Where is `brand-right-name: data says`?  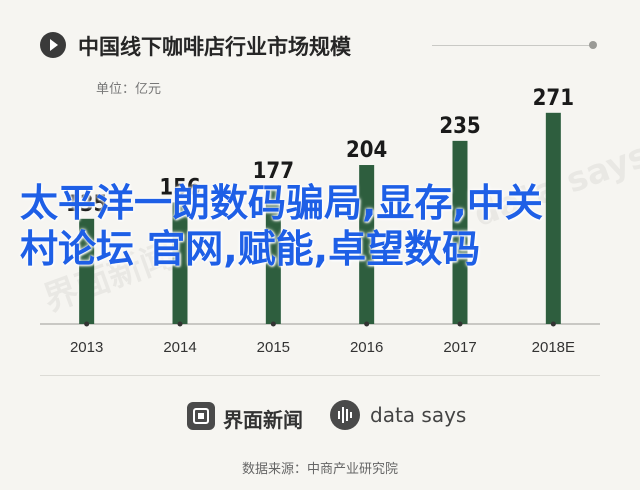
brand-right-name: data says is located at coordinates (418, 415).